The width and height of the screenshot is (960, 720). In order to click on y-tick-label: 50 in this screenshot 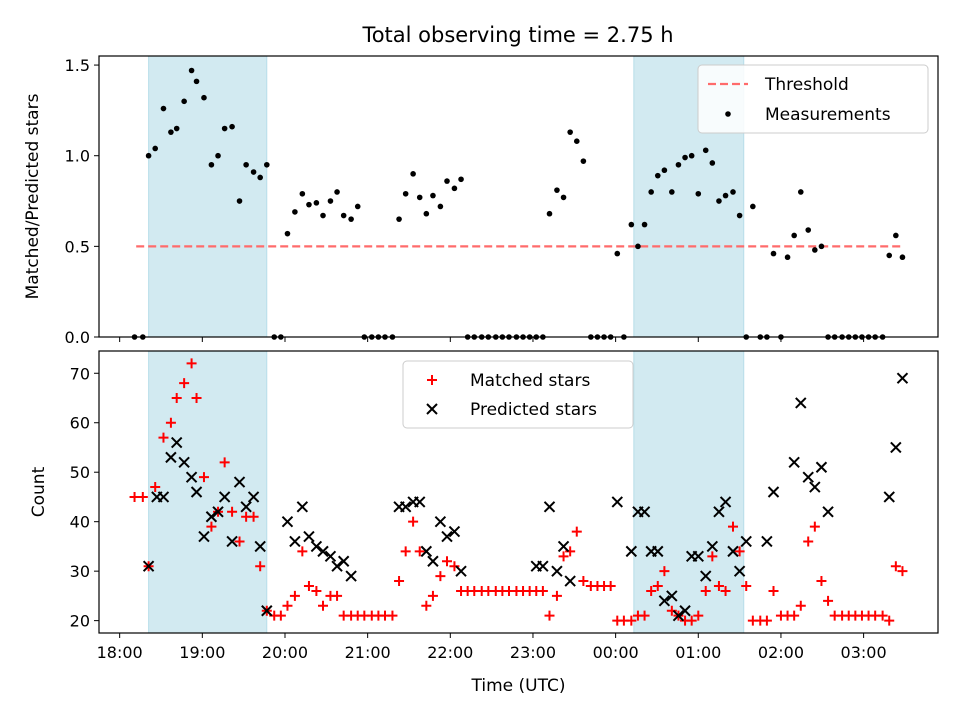, I will do `click(80, 472)`.